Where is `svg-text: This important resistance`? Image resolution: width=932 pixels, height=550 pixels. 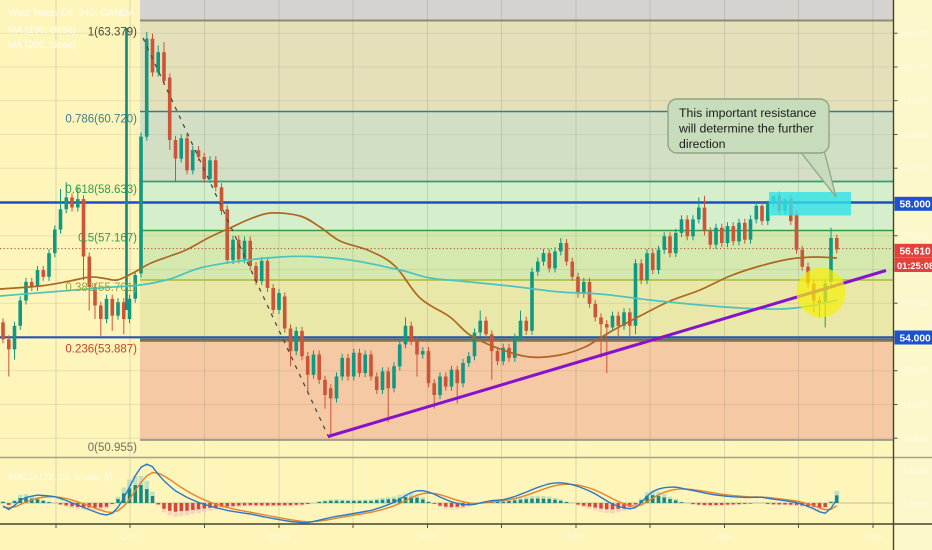
svg-text: This important resistance is located at coordinates (748, 113).